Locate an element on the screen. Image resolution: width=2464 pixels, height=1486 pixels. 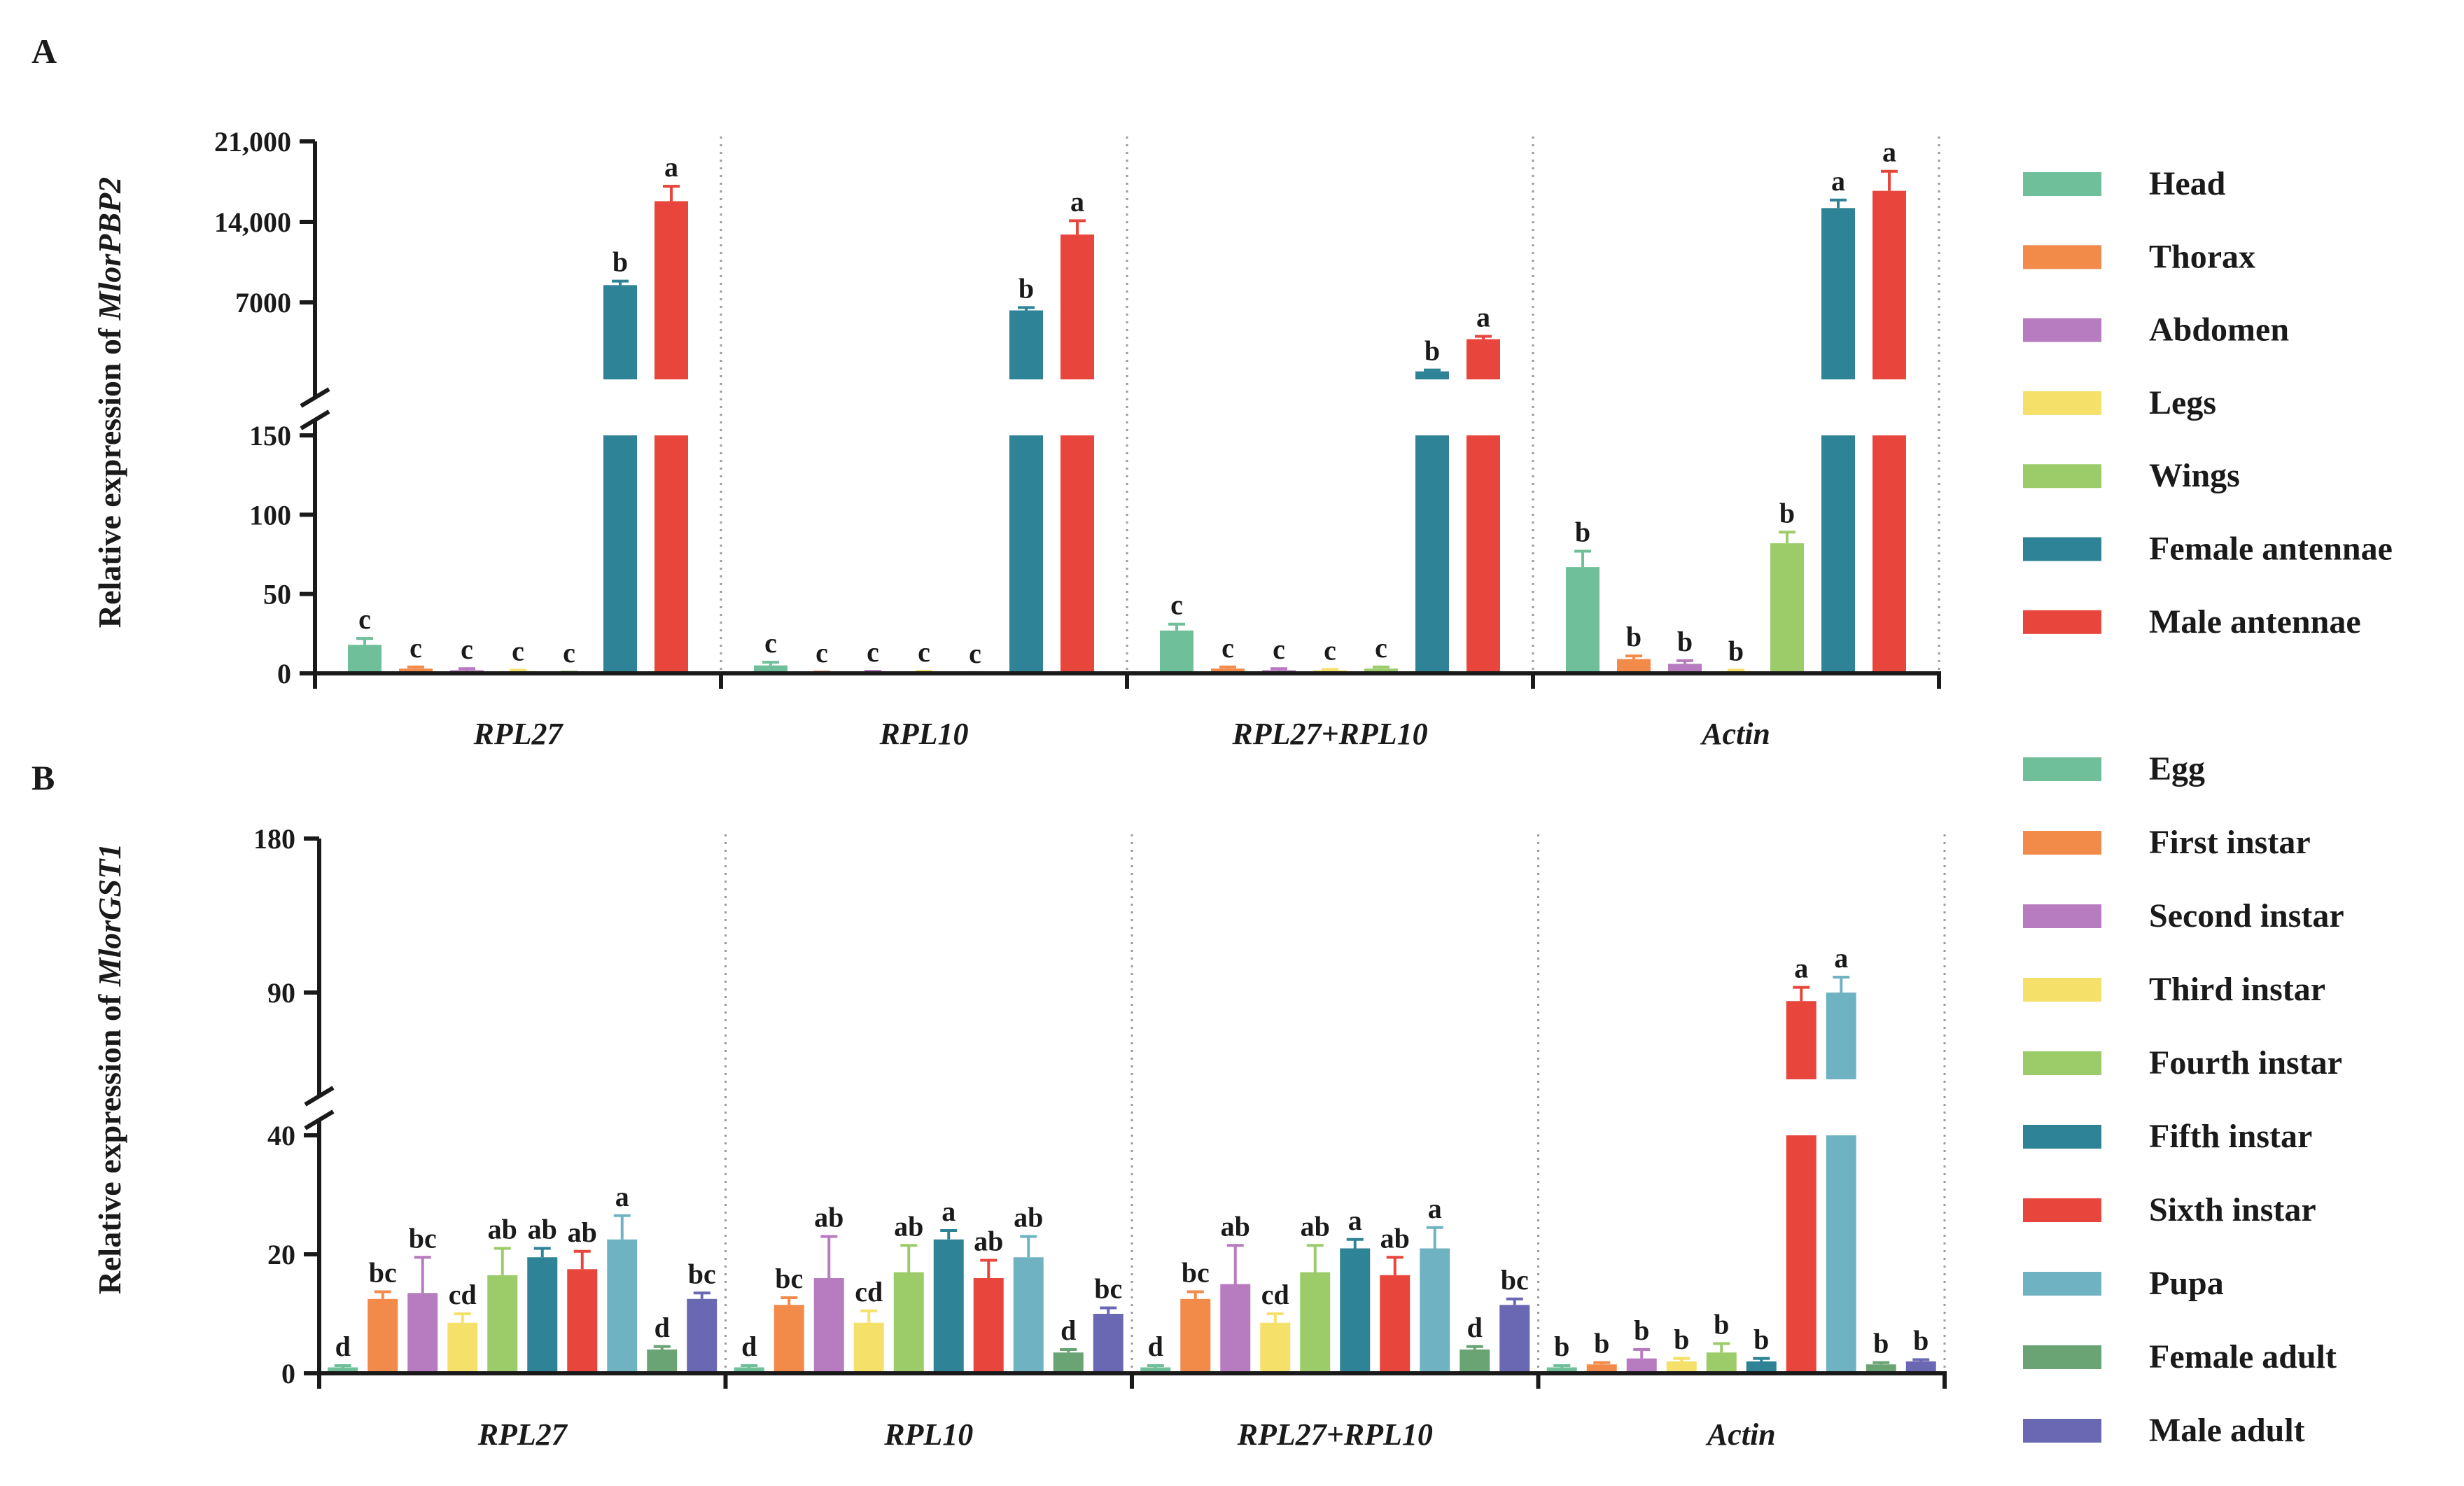
y-tick-label: 14,000 is located at coordinates (252, 222).